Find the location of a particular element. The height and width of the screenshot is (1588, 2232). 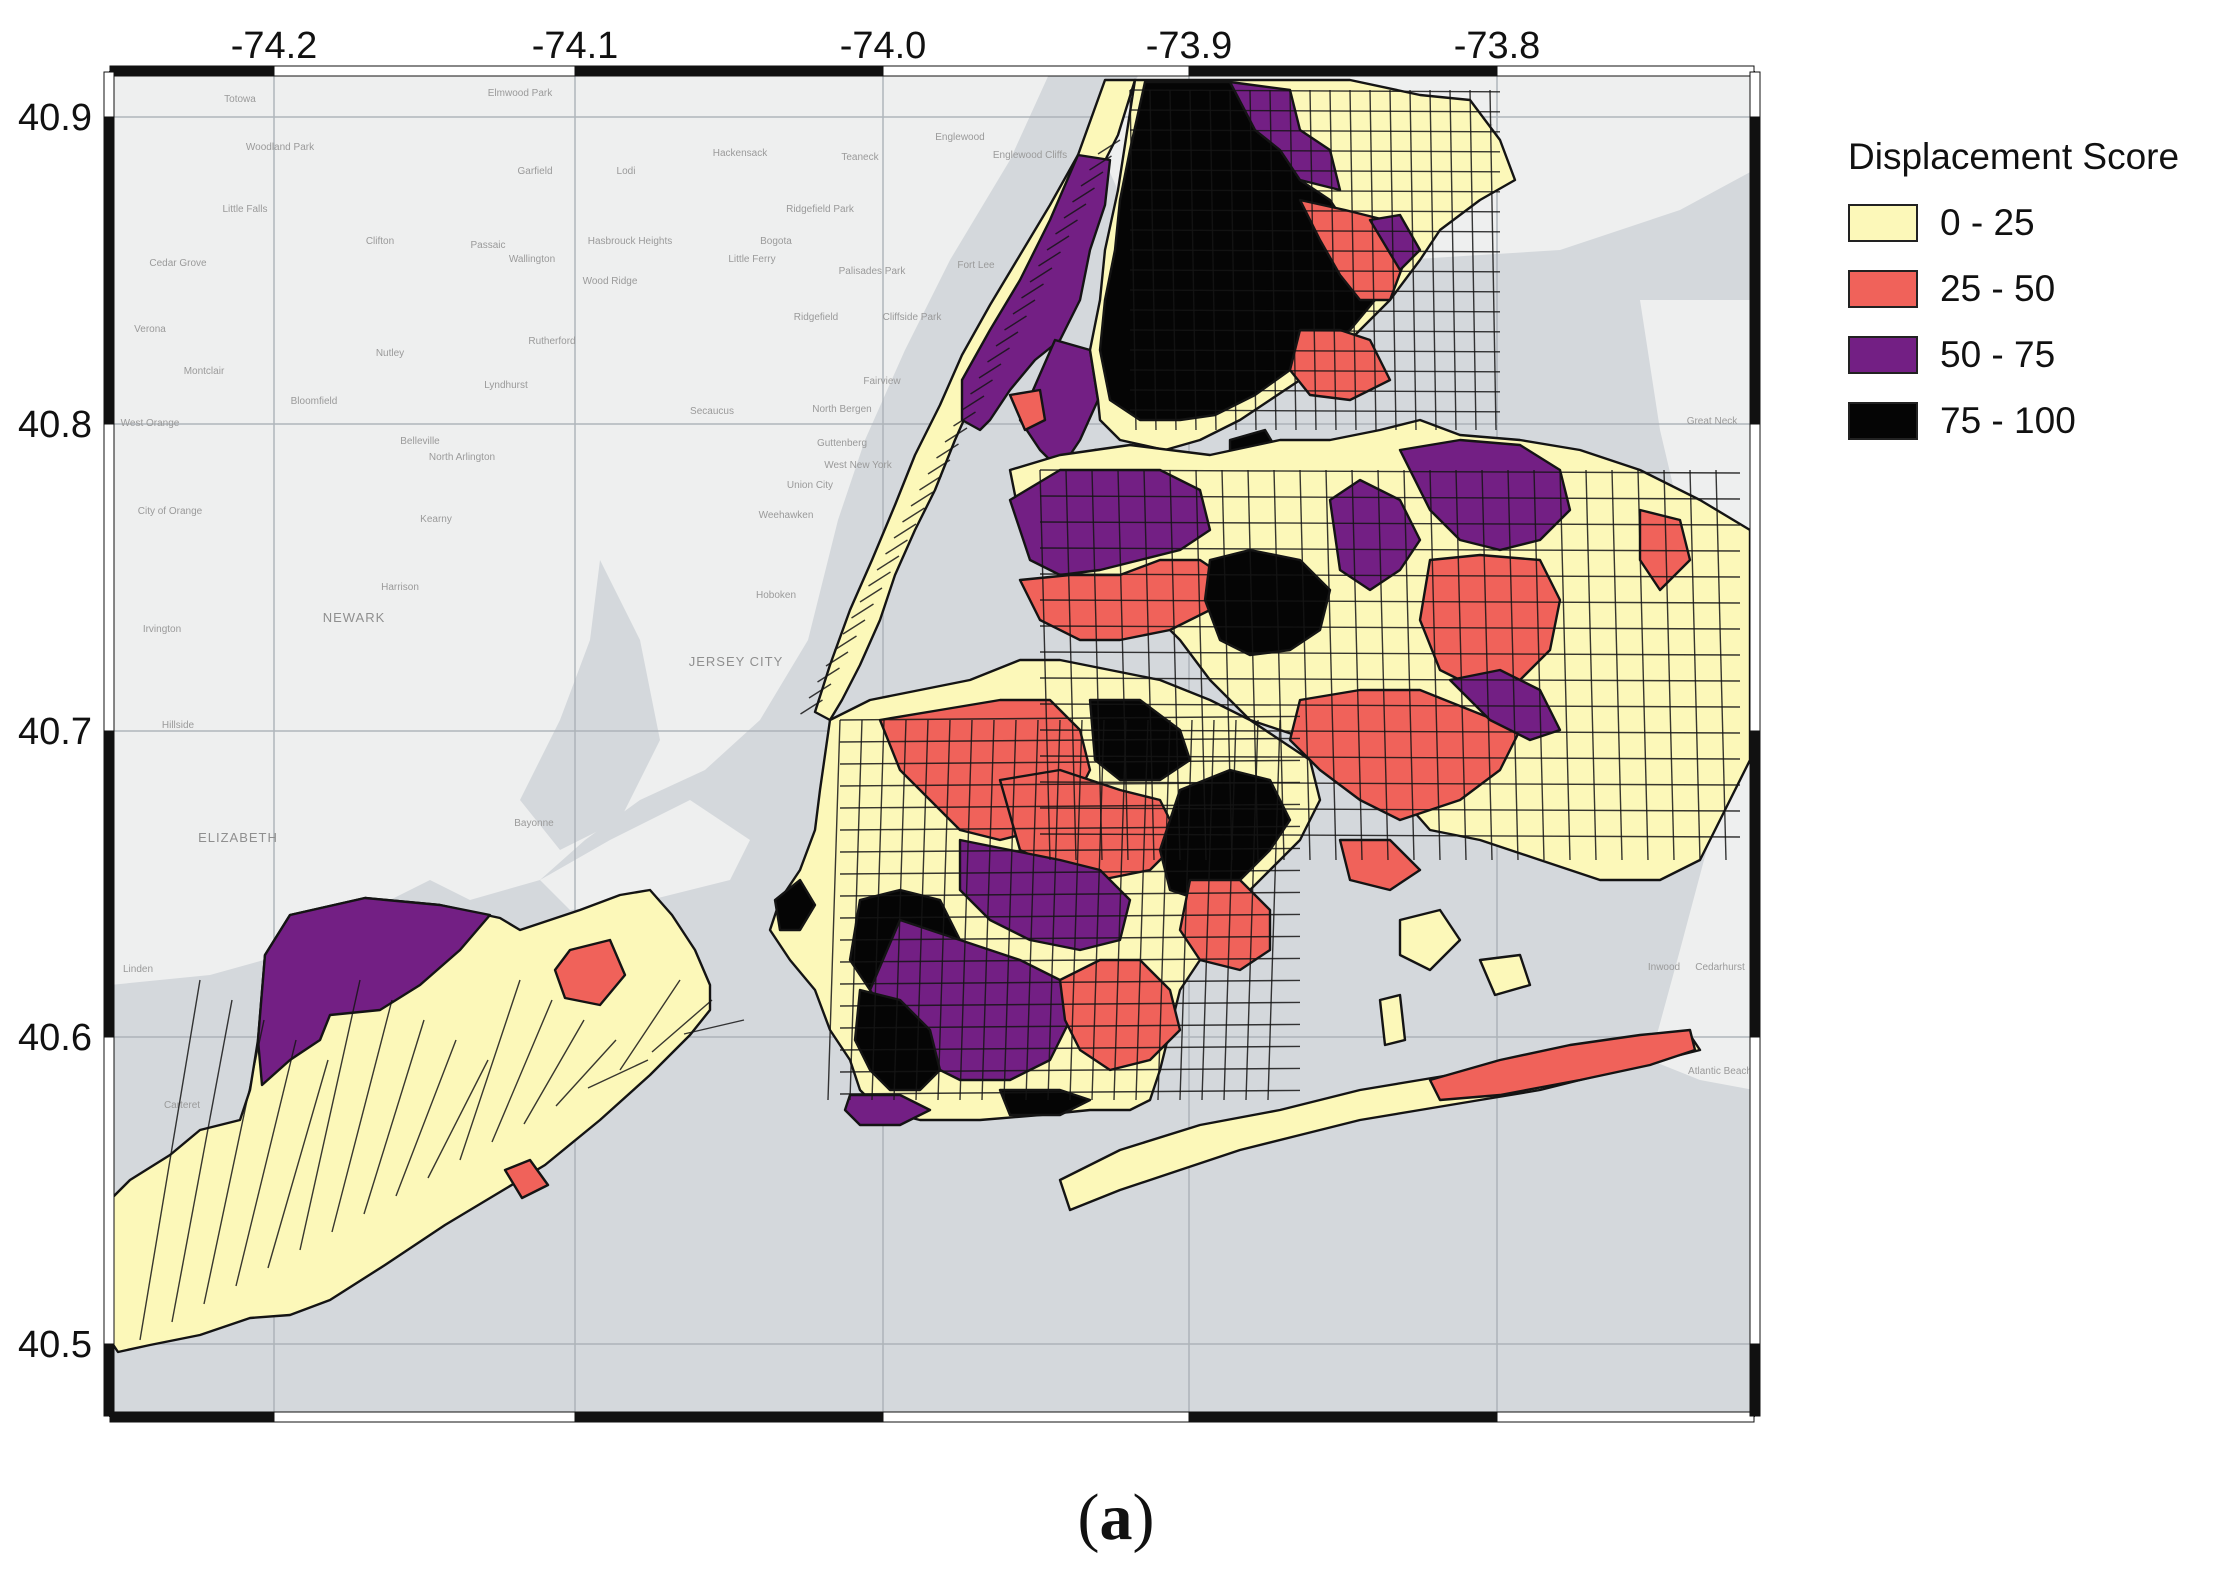

place-label: Belleville is located at coordinates (420, 441).